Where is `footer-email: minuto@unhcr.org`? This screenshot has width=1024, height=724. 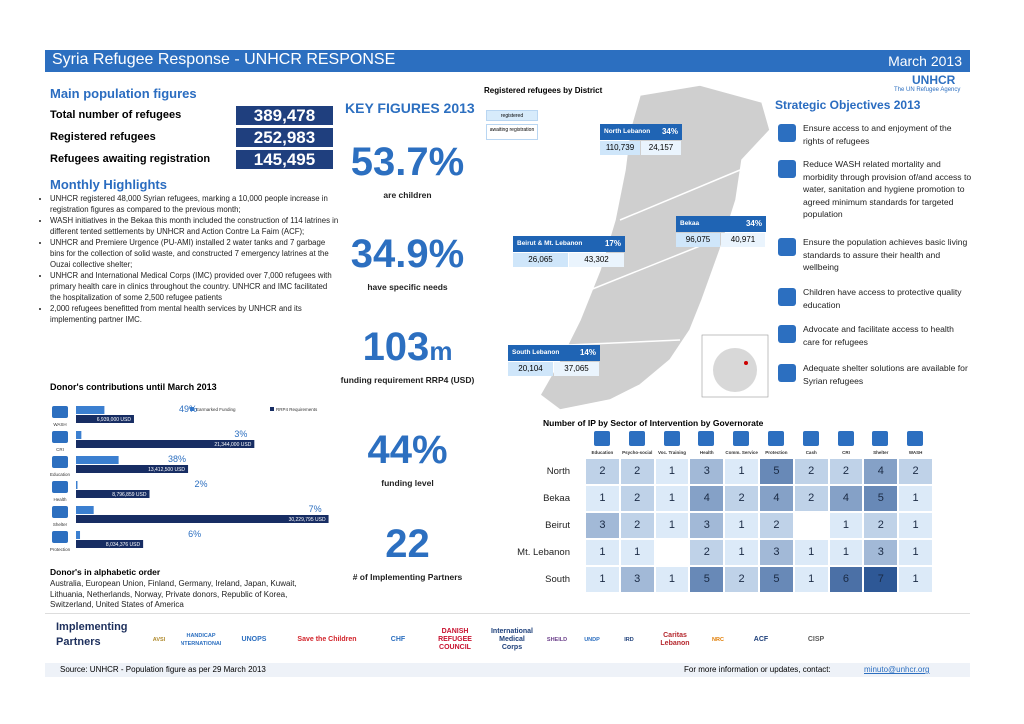
footer-email: minuto@unhcr.org is located at coordinates (897, 669).